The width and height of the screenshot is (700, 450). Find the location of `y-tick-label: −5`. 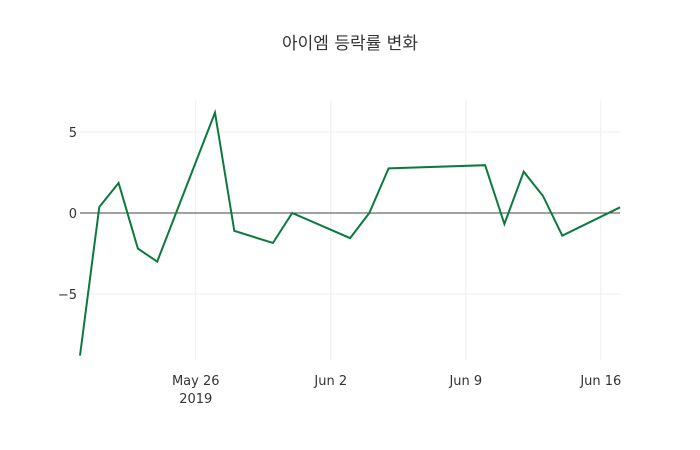

y-tick-label: −5 is located at coordinates (67, 295).